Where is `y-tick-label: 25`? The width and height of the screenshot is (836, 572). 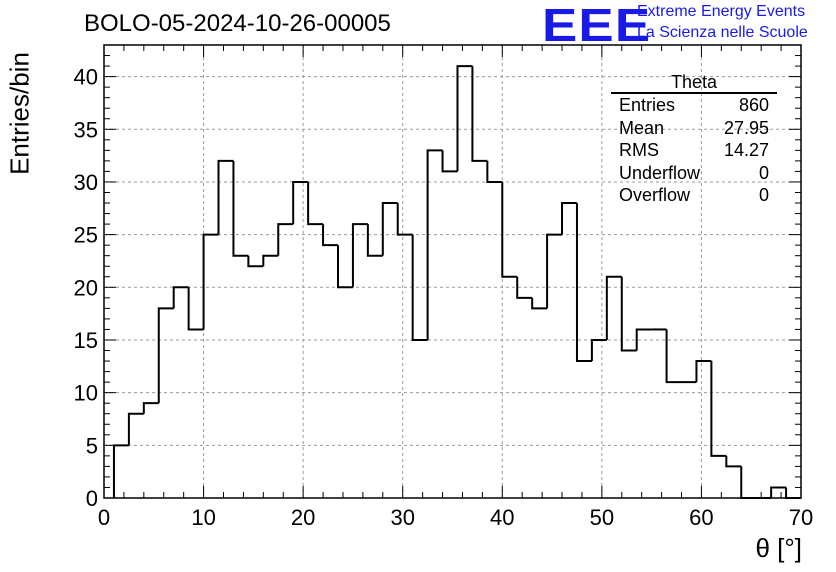 y-tick-label: 25 is located at coordinates (86, 235).